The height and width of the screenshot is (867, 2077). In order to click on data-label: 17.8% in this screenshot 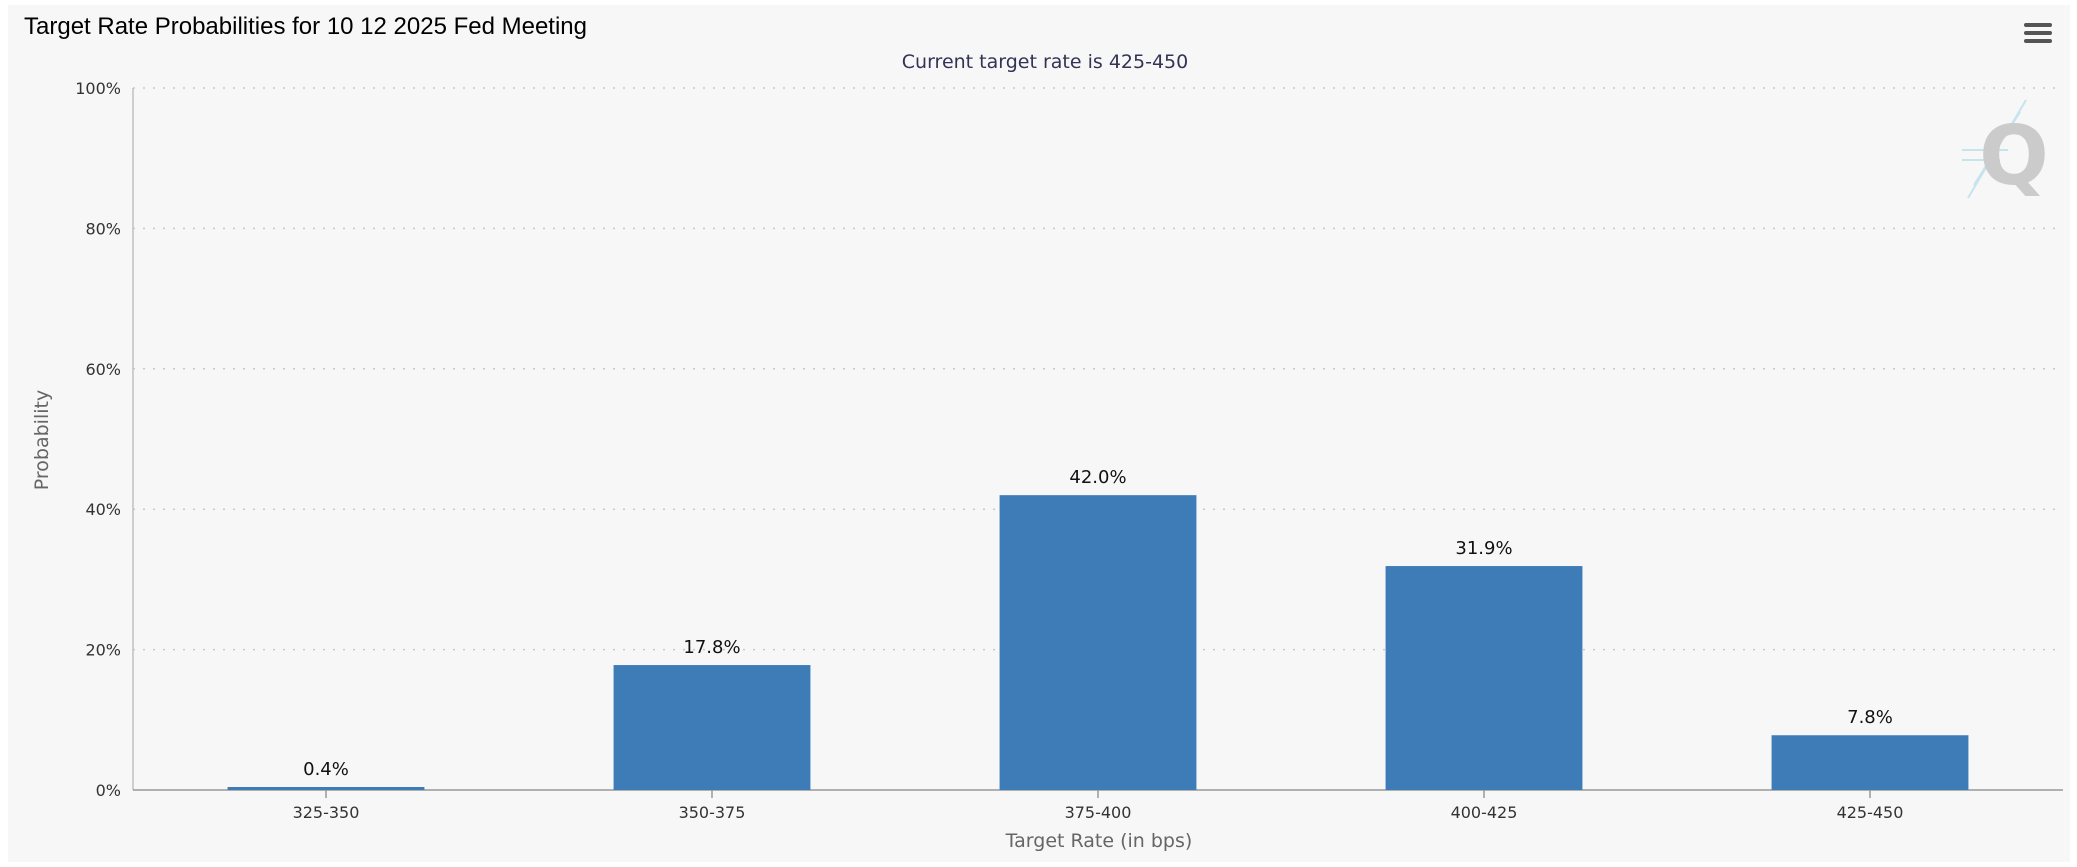, I will do `click(711, 647)`.